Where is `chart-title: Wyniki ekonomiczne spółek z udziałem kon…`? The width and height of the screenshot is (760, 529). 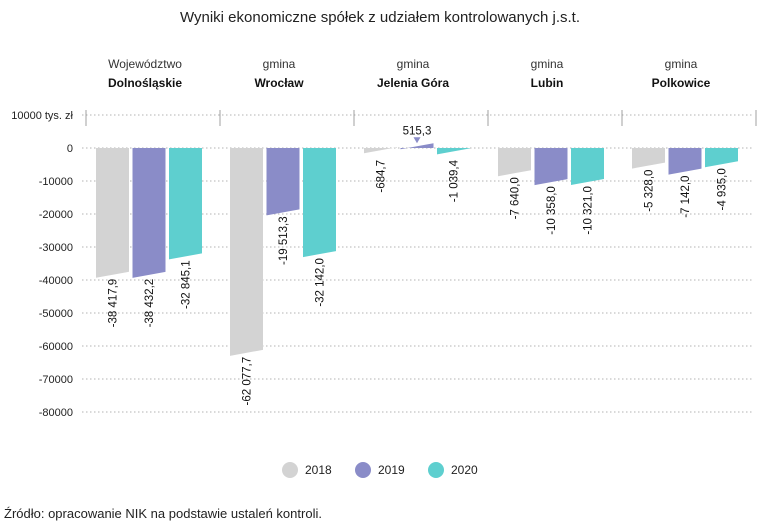 chart-title: Wyniki ekonomiczne spółek z udziałem kon… is located at coordinates (380, 17).